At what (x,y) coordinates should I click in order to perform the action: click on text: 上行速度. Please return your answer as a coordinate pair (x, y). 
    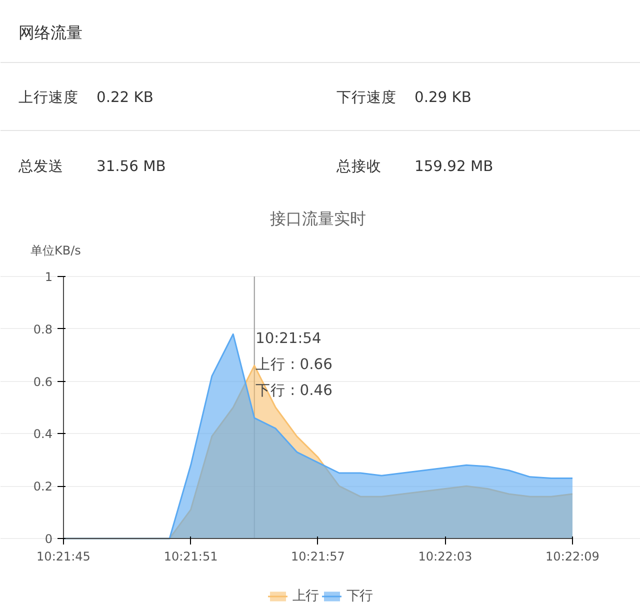
    Looking at the image, I should click on (48, 97).